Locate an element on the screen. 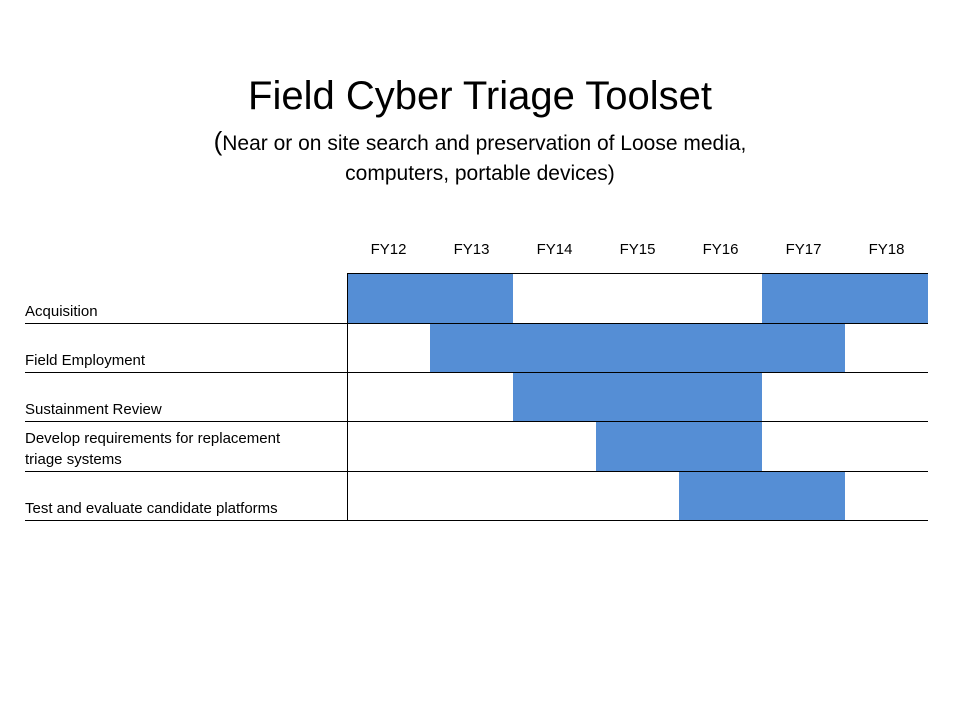  row-label-line: Acquisition is located at coordinates (61, 311).